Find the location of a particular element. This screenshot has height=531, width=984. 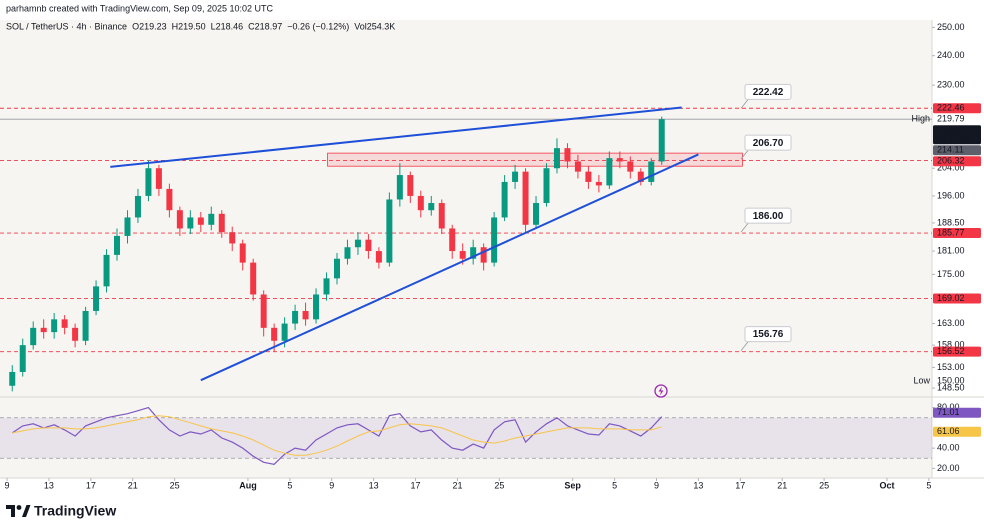

price-label-countdown: 01:57:06 is located at coordinates (954, 139).